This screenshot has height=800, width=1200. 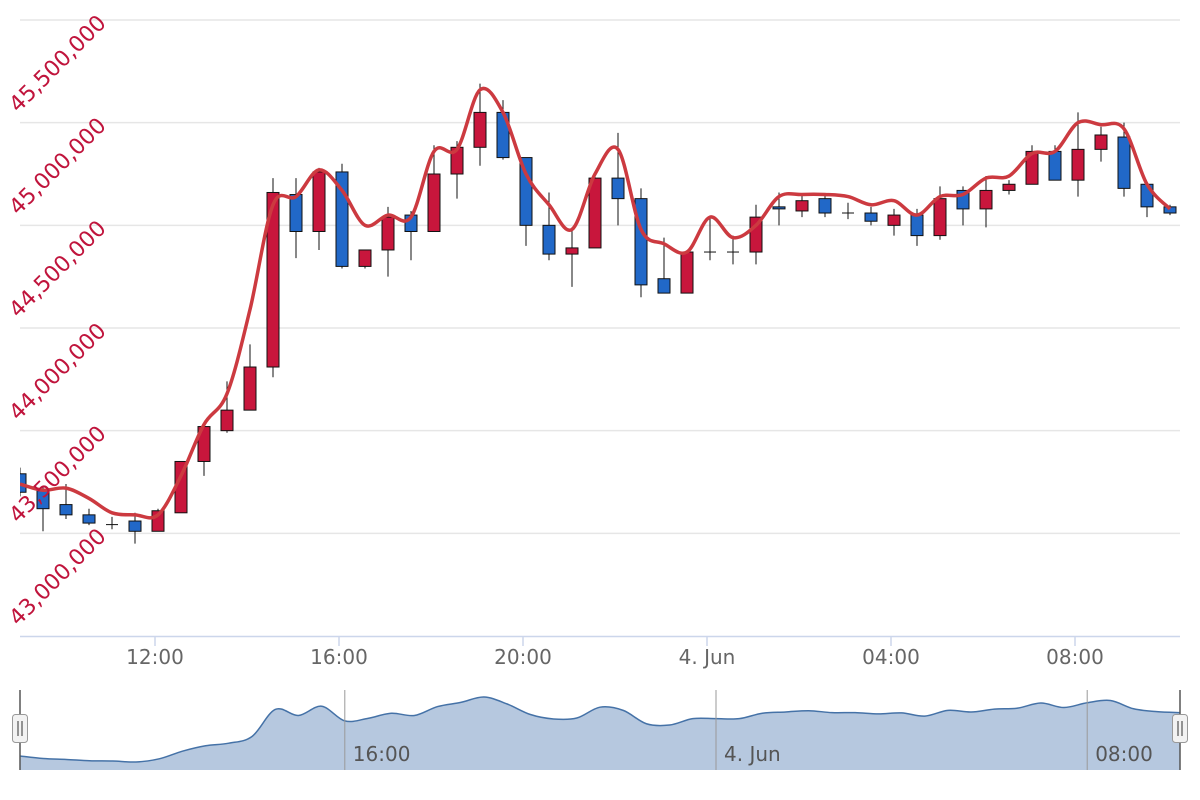 I want to click on y-tick-label: 44,000,000, so click(x=58, y=372).